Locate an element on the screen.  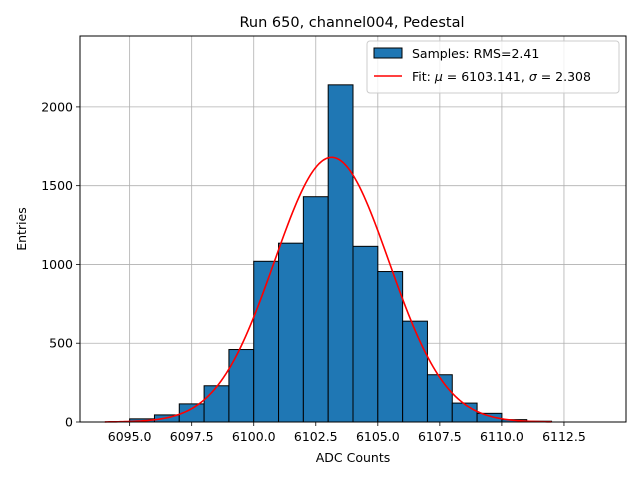
x-tick-label: 6102.5 is located at coordinates (316, 436).